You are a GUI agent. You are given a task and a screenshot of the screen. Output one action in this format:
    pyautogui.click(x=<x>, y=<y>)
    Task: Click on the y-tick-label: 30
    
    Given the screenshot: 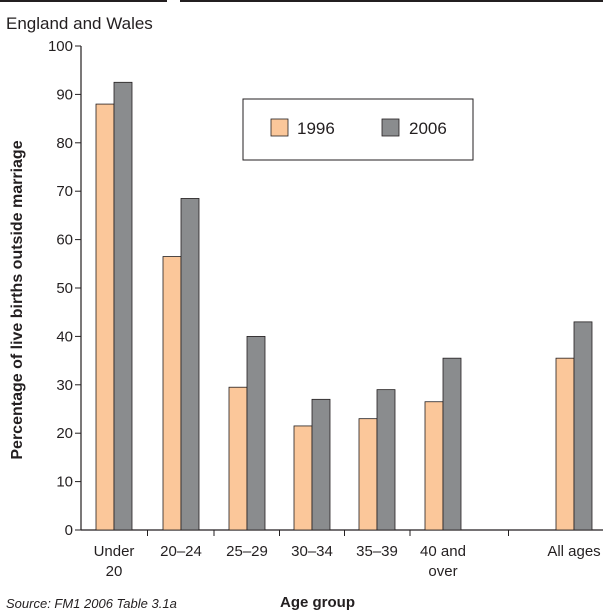 What is the action you would take?
    pyautogui.click(x=64, y=385)
    